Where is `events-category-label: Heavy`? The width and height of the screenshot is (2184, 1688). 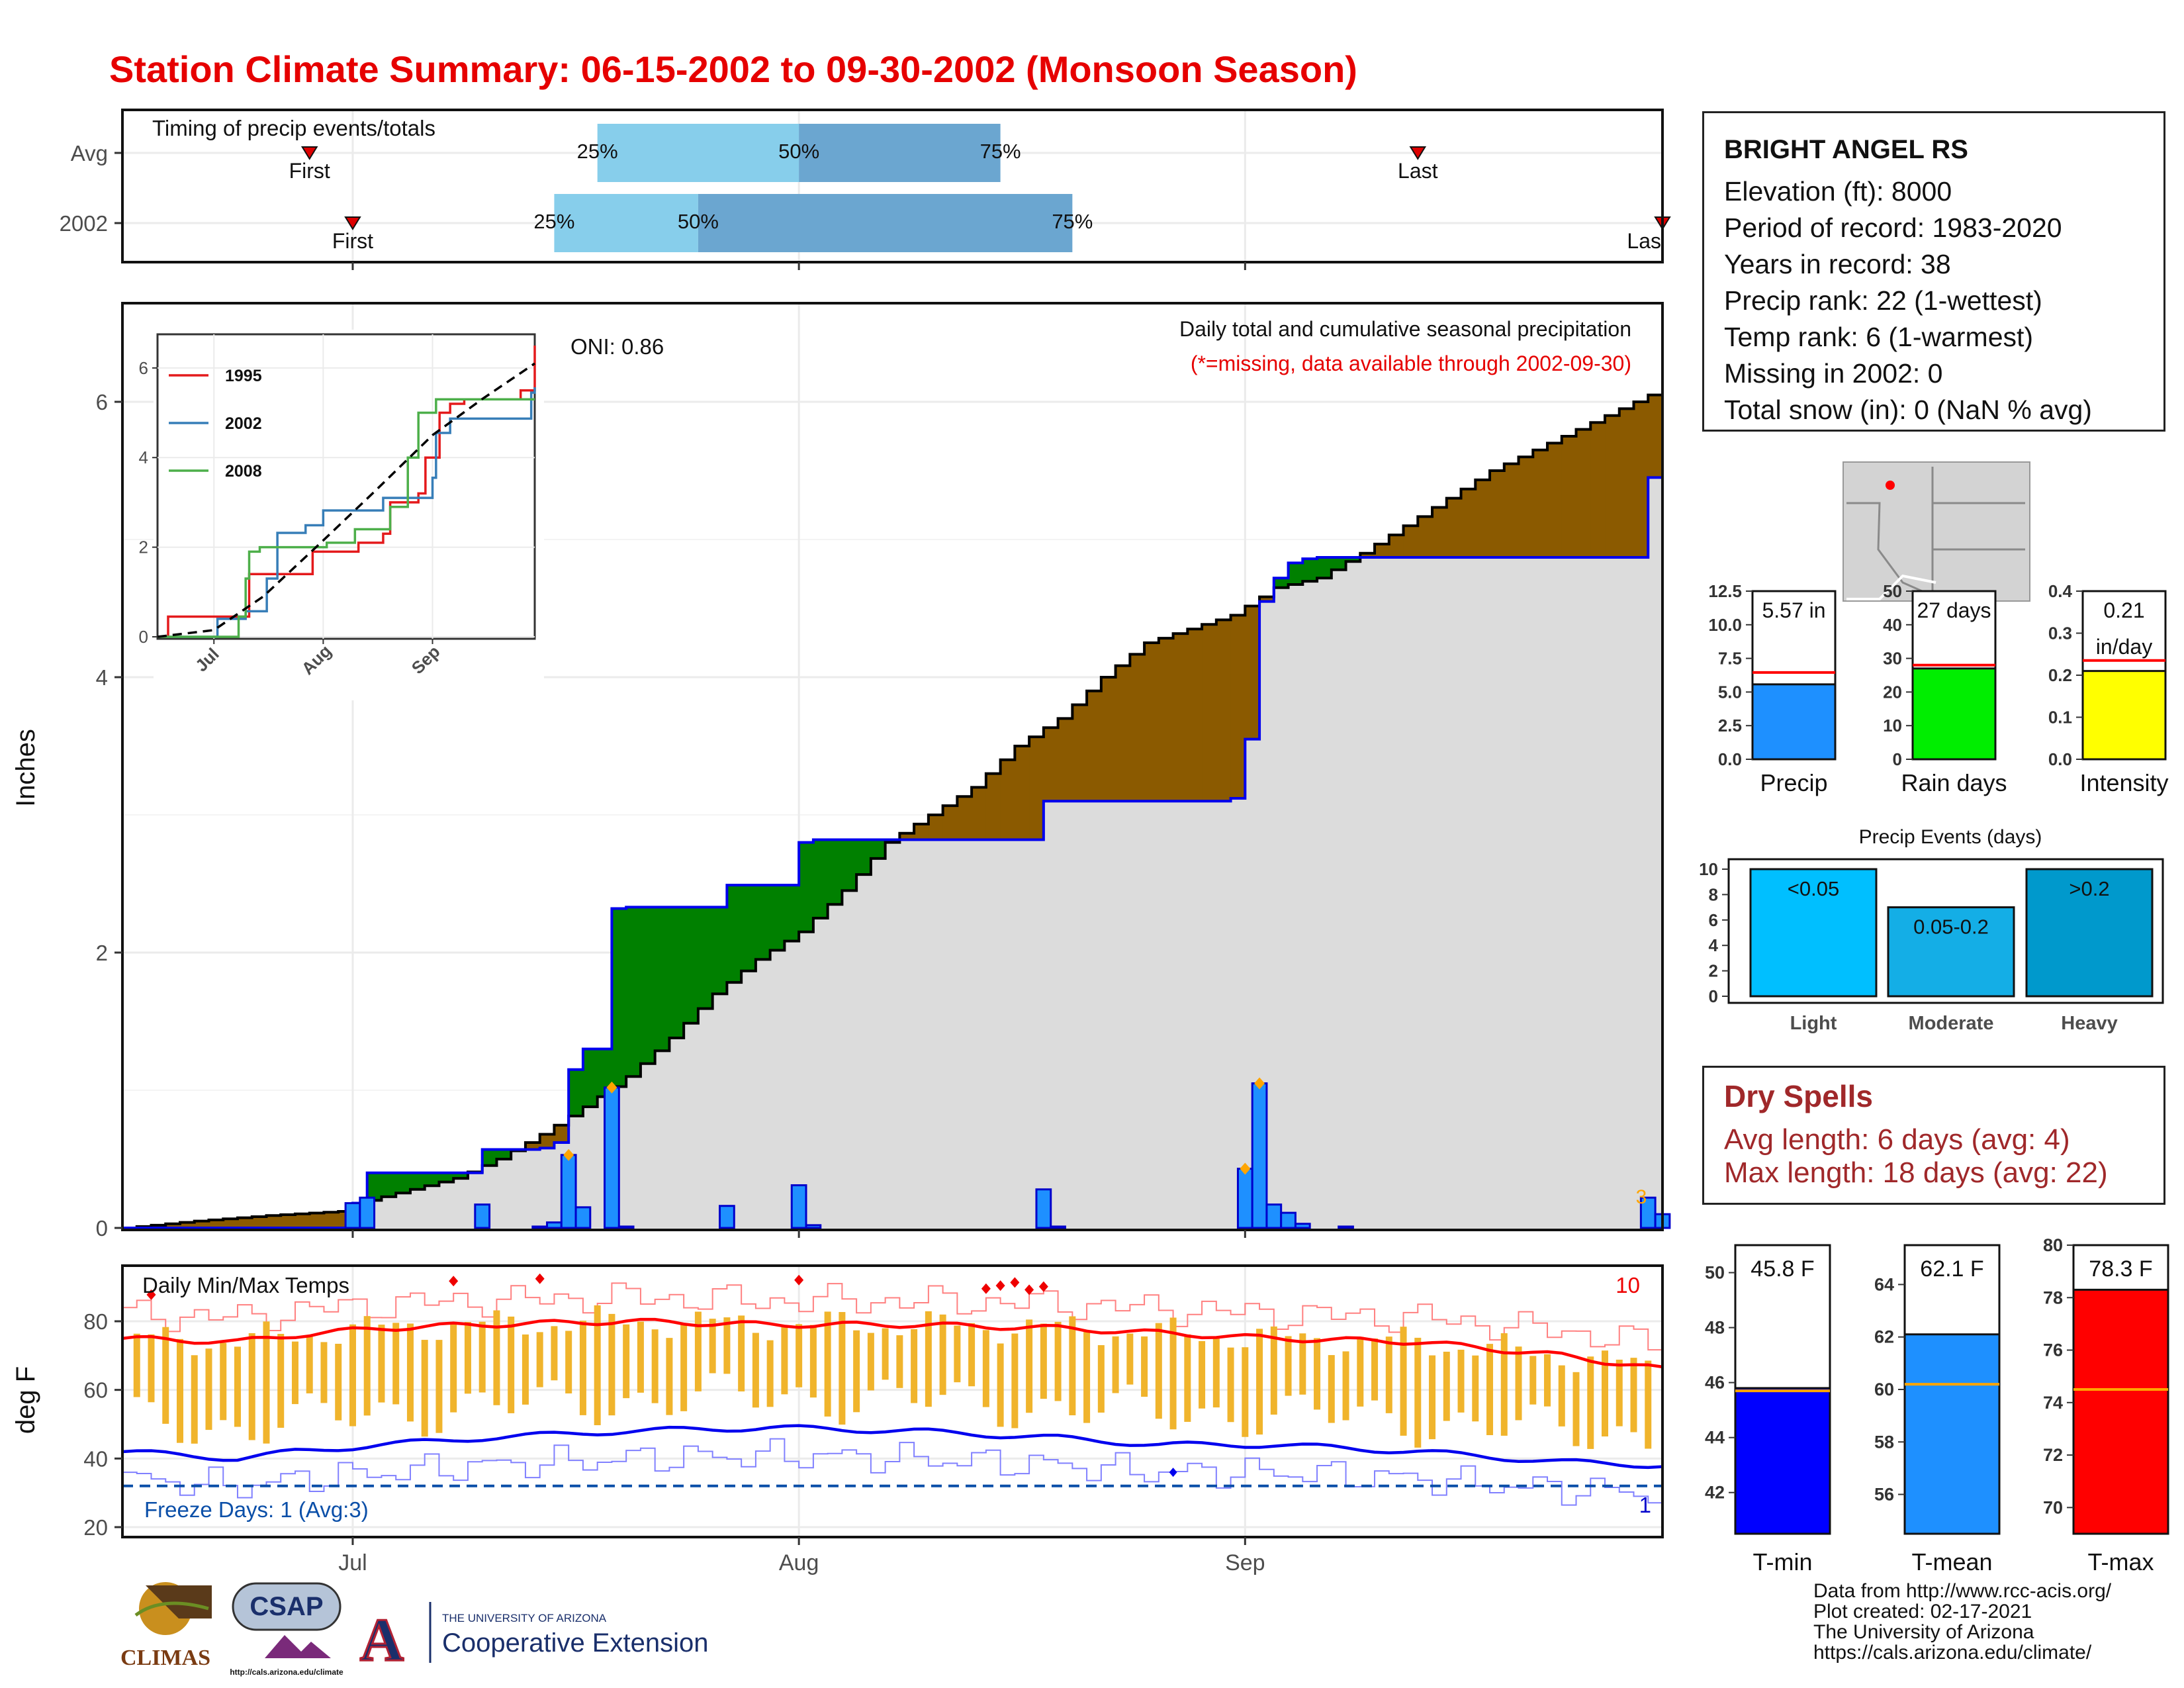 events-category-label: Heavy is located at coordinates (2089, 1023).